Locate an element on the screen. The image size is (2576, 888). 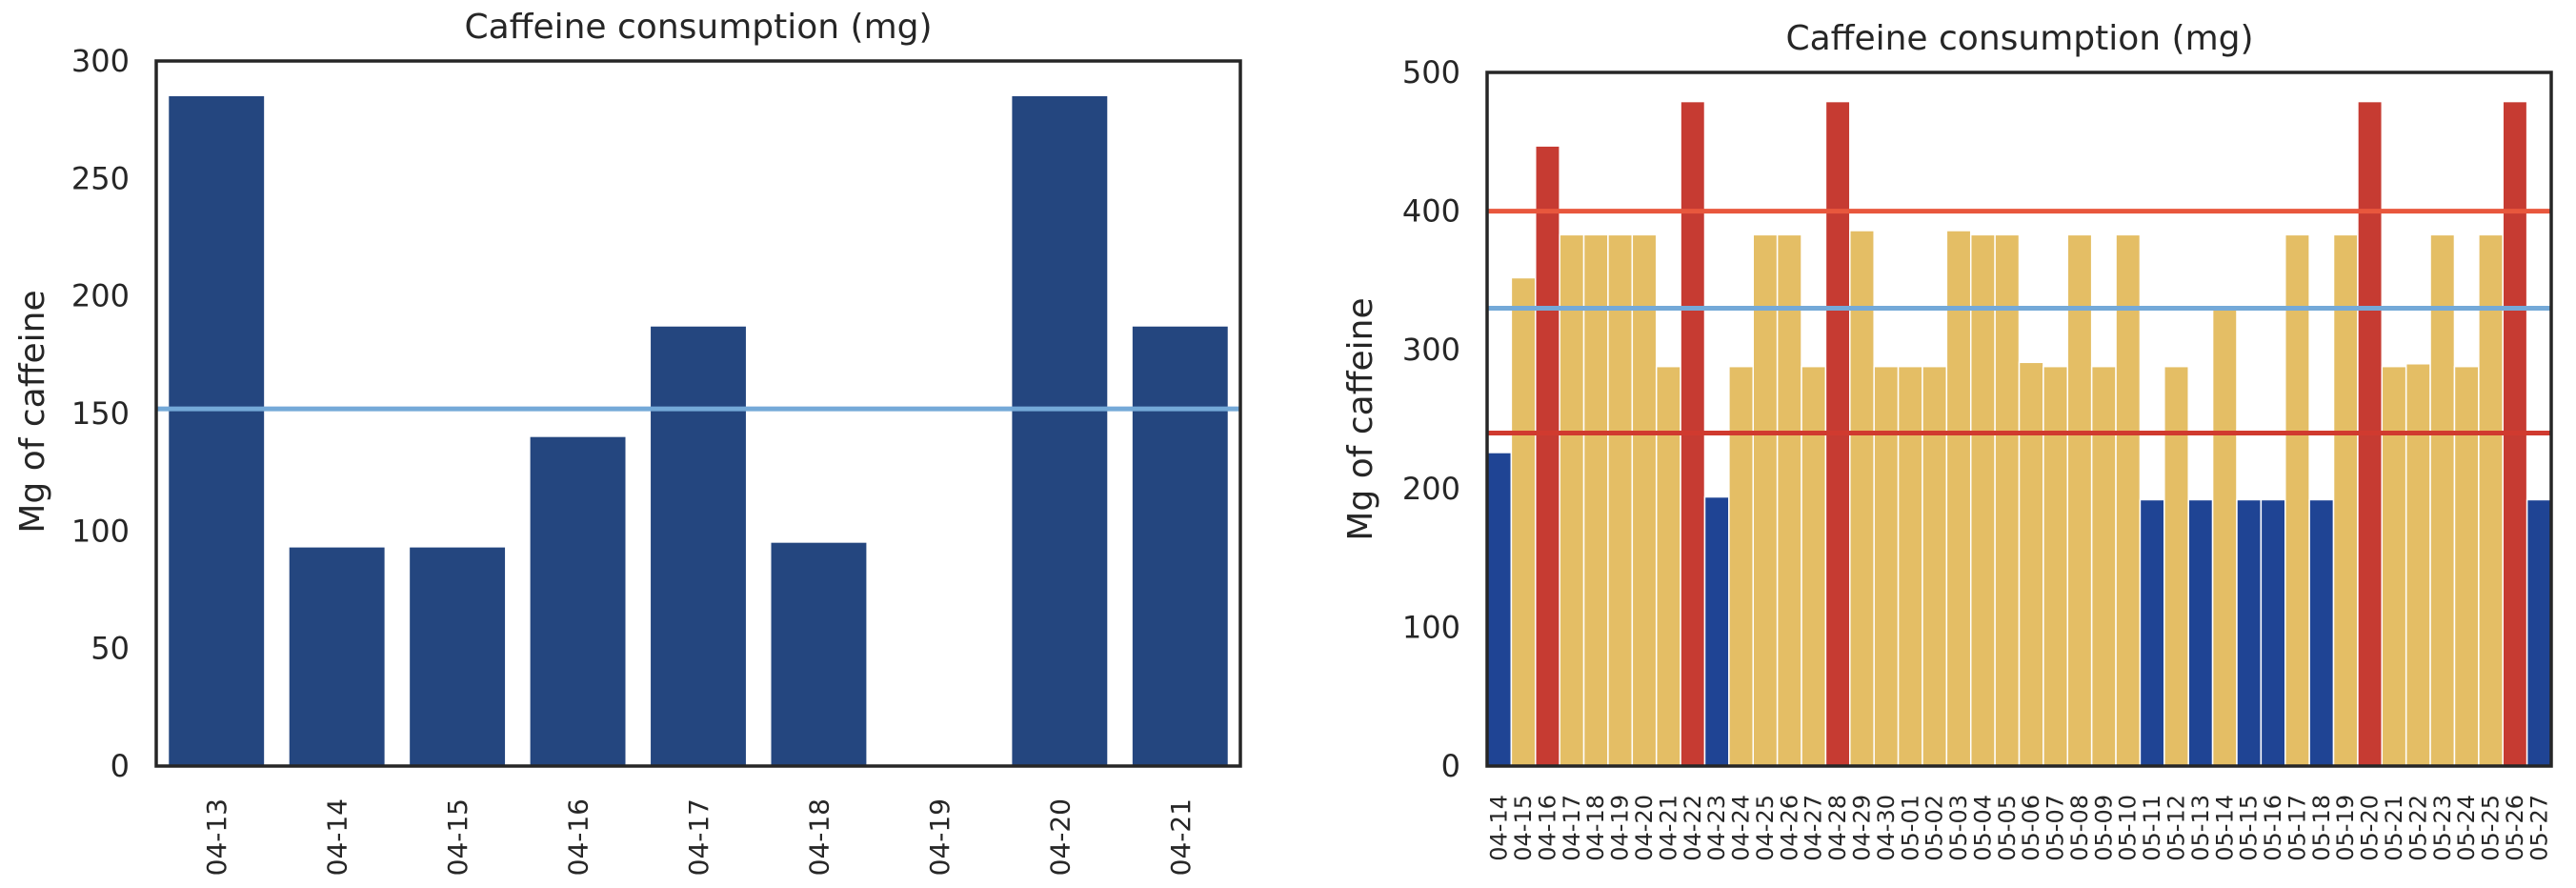
chart-left-ylabel: Mg of caffeine is located at coordinates (32, 411).